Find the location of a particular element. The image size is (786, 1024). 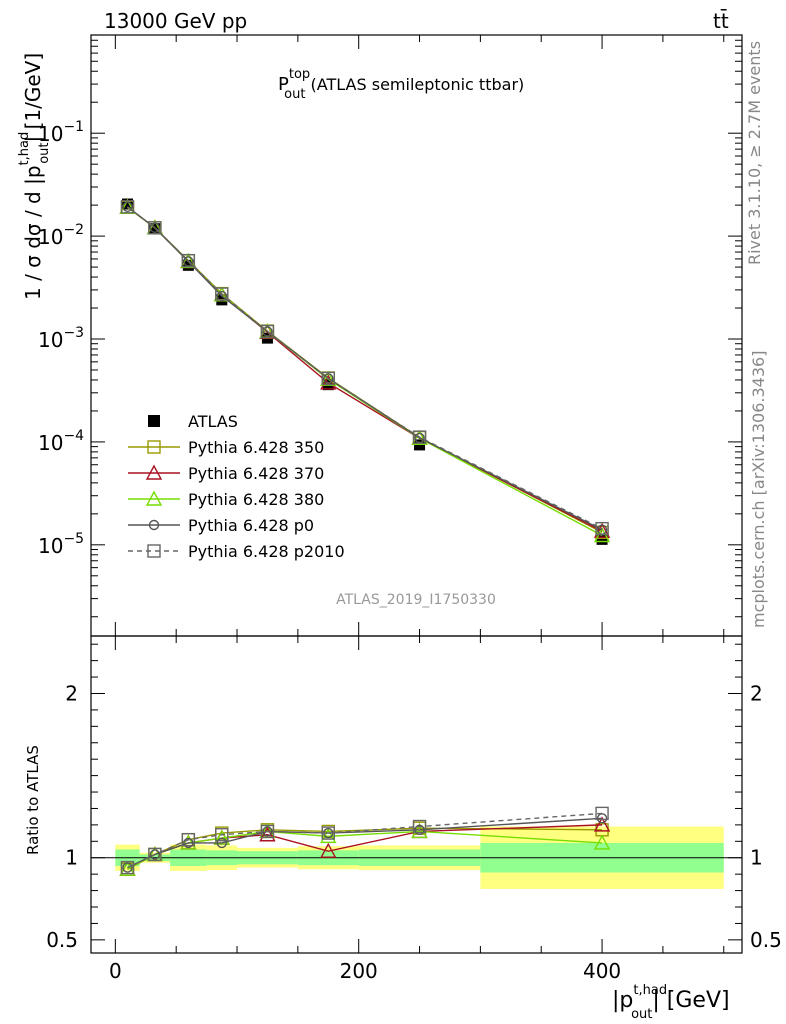

ylabel-prefix: 1 / σ dσ / d |p is located at coordinates (33, 232).